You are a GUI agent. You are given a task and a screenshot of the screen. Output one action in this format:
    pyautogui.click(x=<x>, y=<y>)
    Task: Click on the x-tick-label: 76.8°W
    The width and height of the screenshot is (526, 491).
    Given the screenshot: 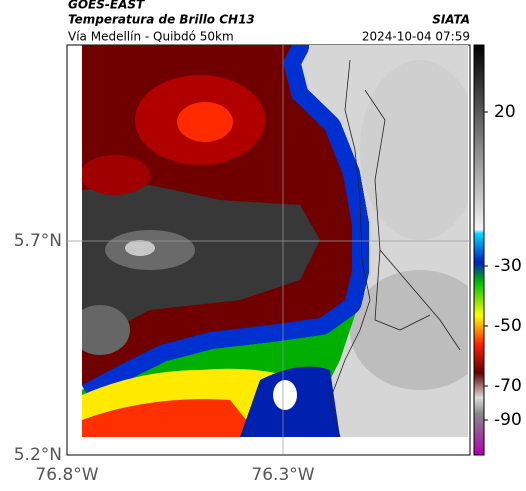 What is the action you would take?
    pyautogui.click(x=66, y=475)
    